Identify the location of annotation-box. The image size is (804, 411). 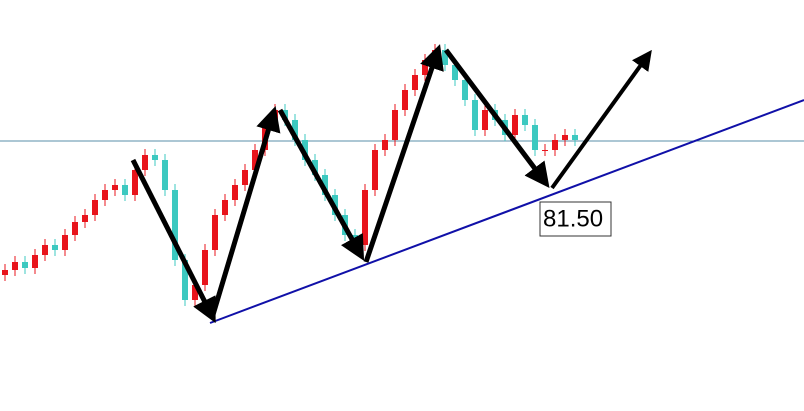
(575, 219).